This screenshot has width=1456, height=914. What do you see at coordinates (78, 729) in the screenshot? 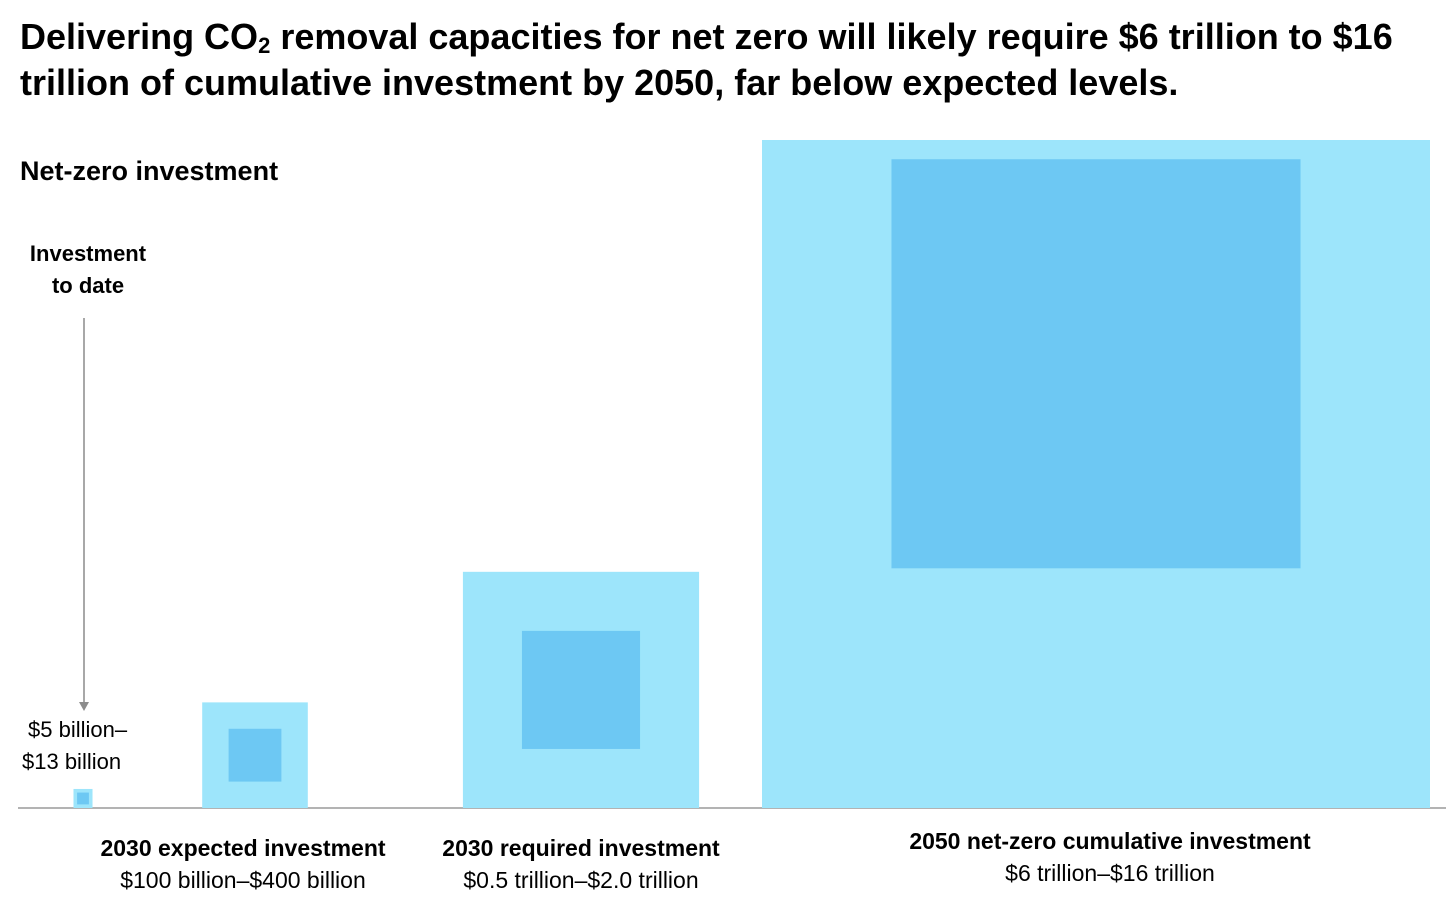
I see `investment-to-date-value-line1: $5 billion–` at bounding box center [78, 729].